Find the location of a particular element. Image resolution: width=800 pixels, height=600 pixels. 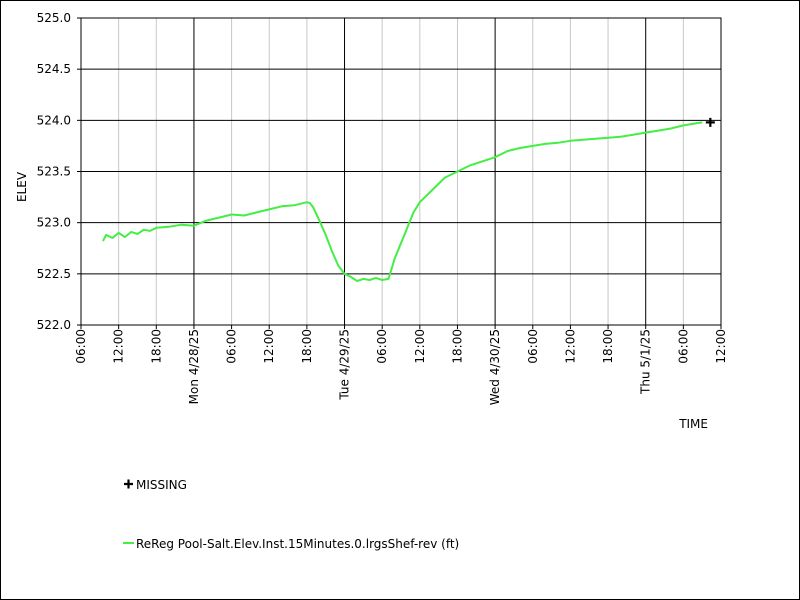

legend-plus-icon is located at coordinates (128, 484).